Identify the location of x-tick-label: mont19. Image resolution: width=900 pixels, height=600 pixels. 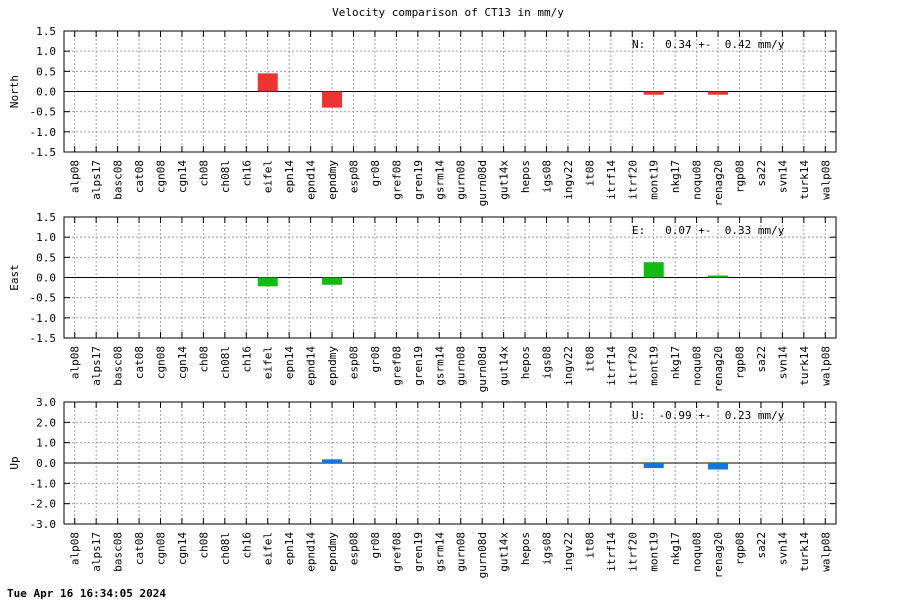
(654, 366).